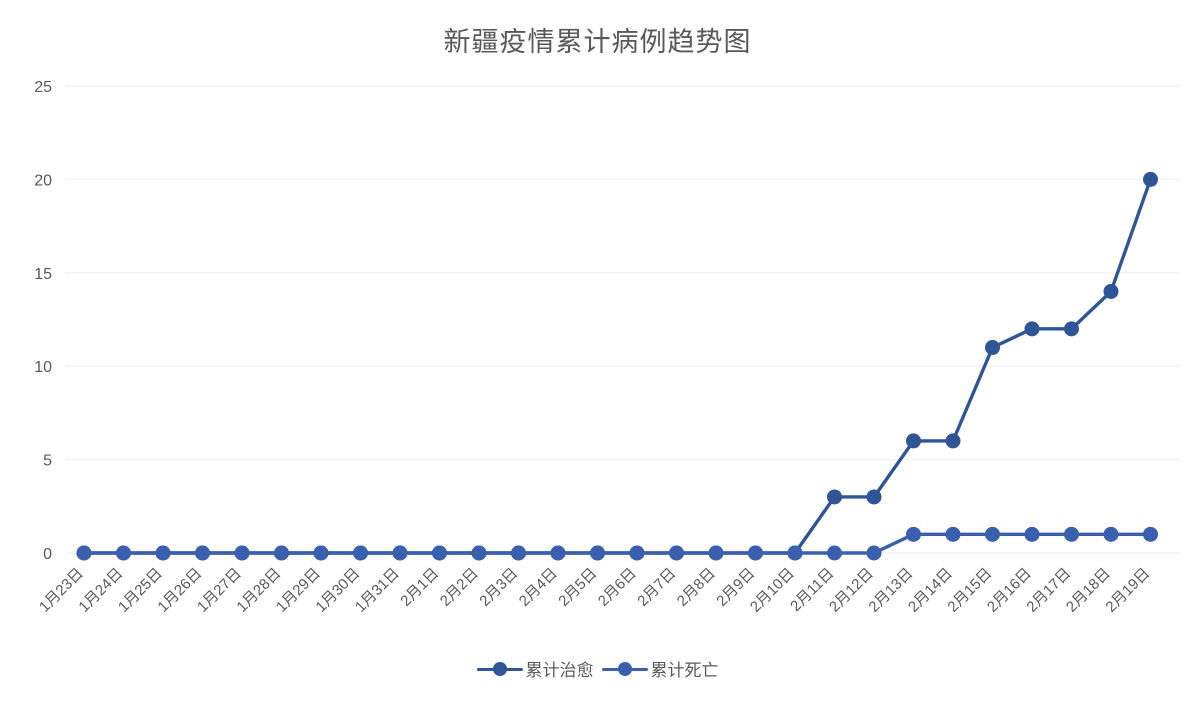  I want to click on chart-legend: 累计治愈 累计死亡, so click(597, 668).